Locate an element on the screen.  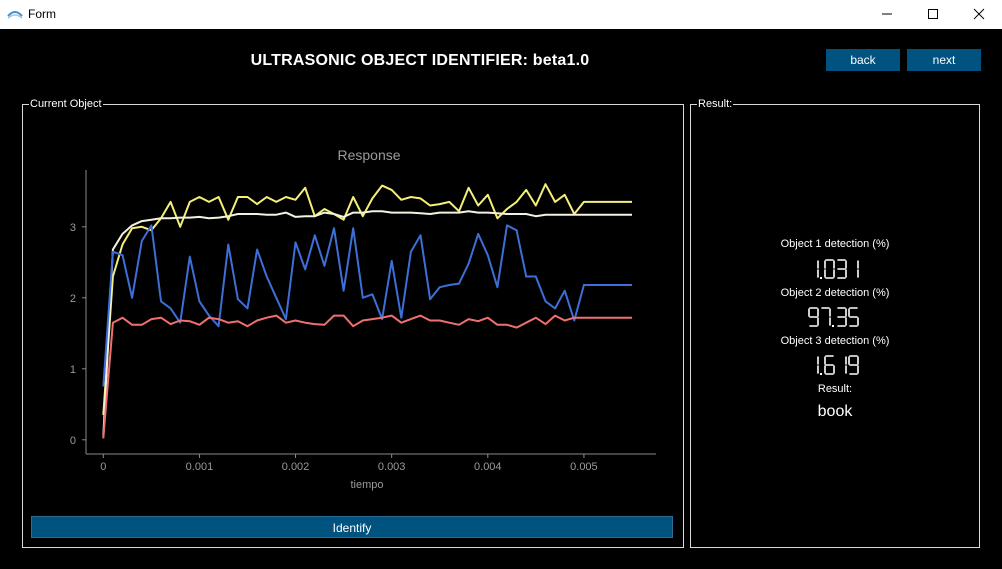
x-tick-label: 0.005 is located at coordinates (584, 467).